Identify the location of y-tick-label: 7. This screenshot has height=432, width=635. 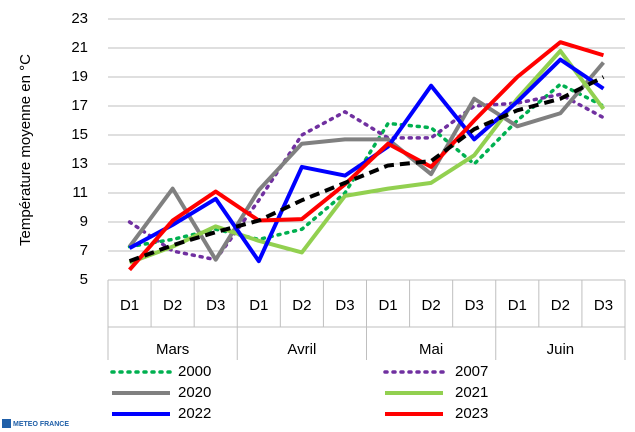
(84, 250).